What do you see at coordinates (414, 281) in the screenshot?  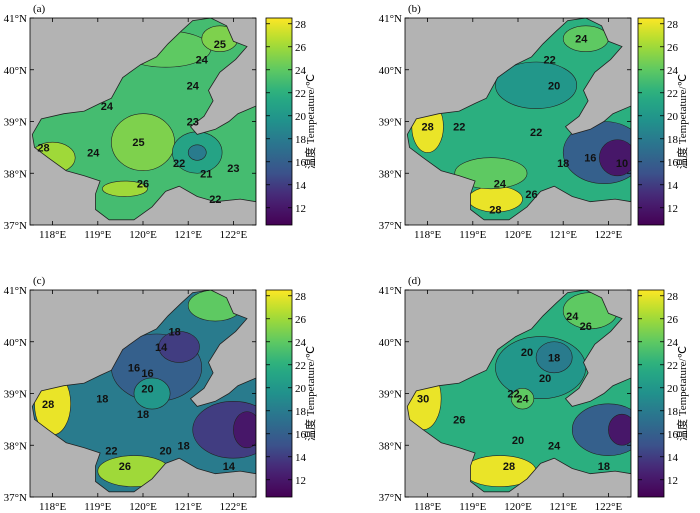 I see `panel-label: (d)` at bounding box center [414, 281].